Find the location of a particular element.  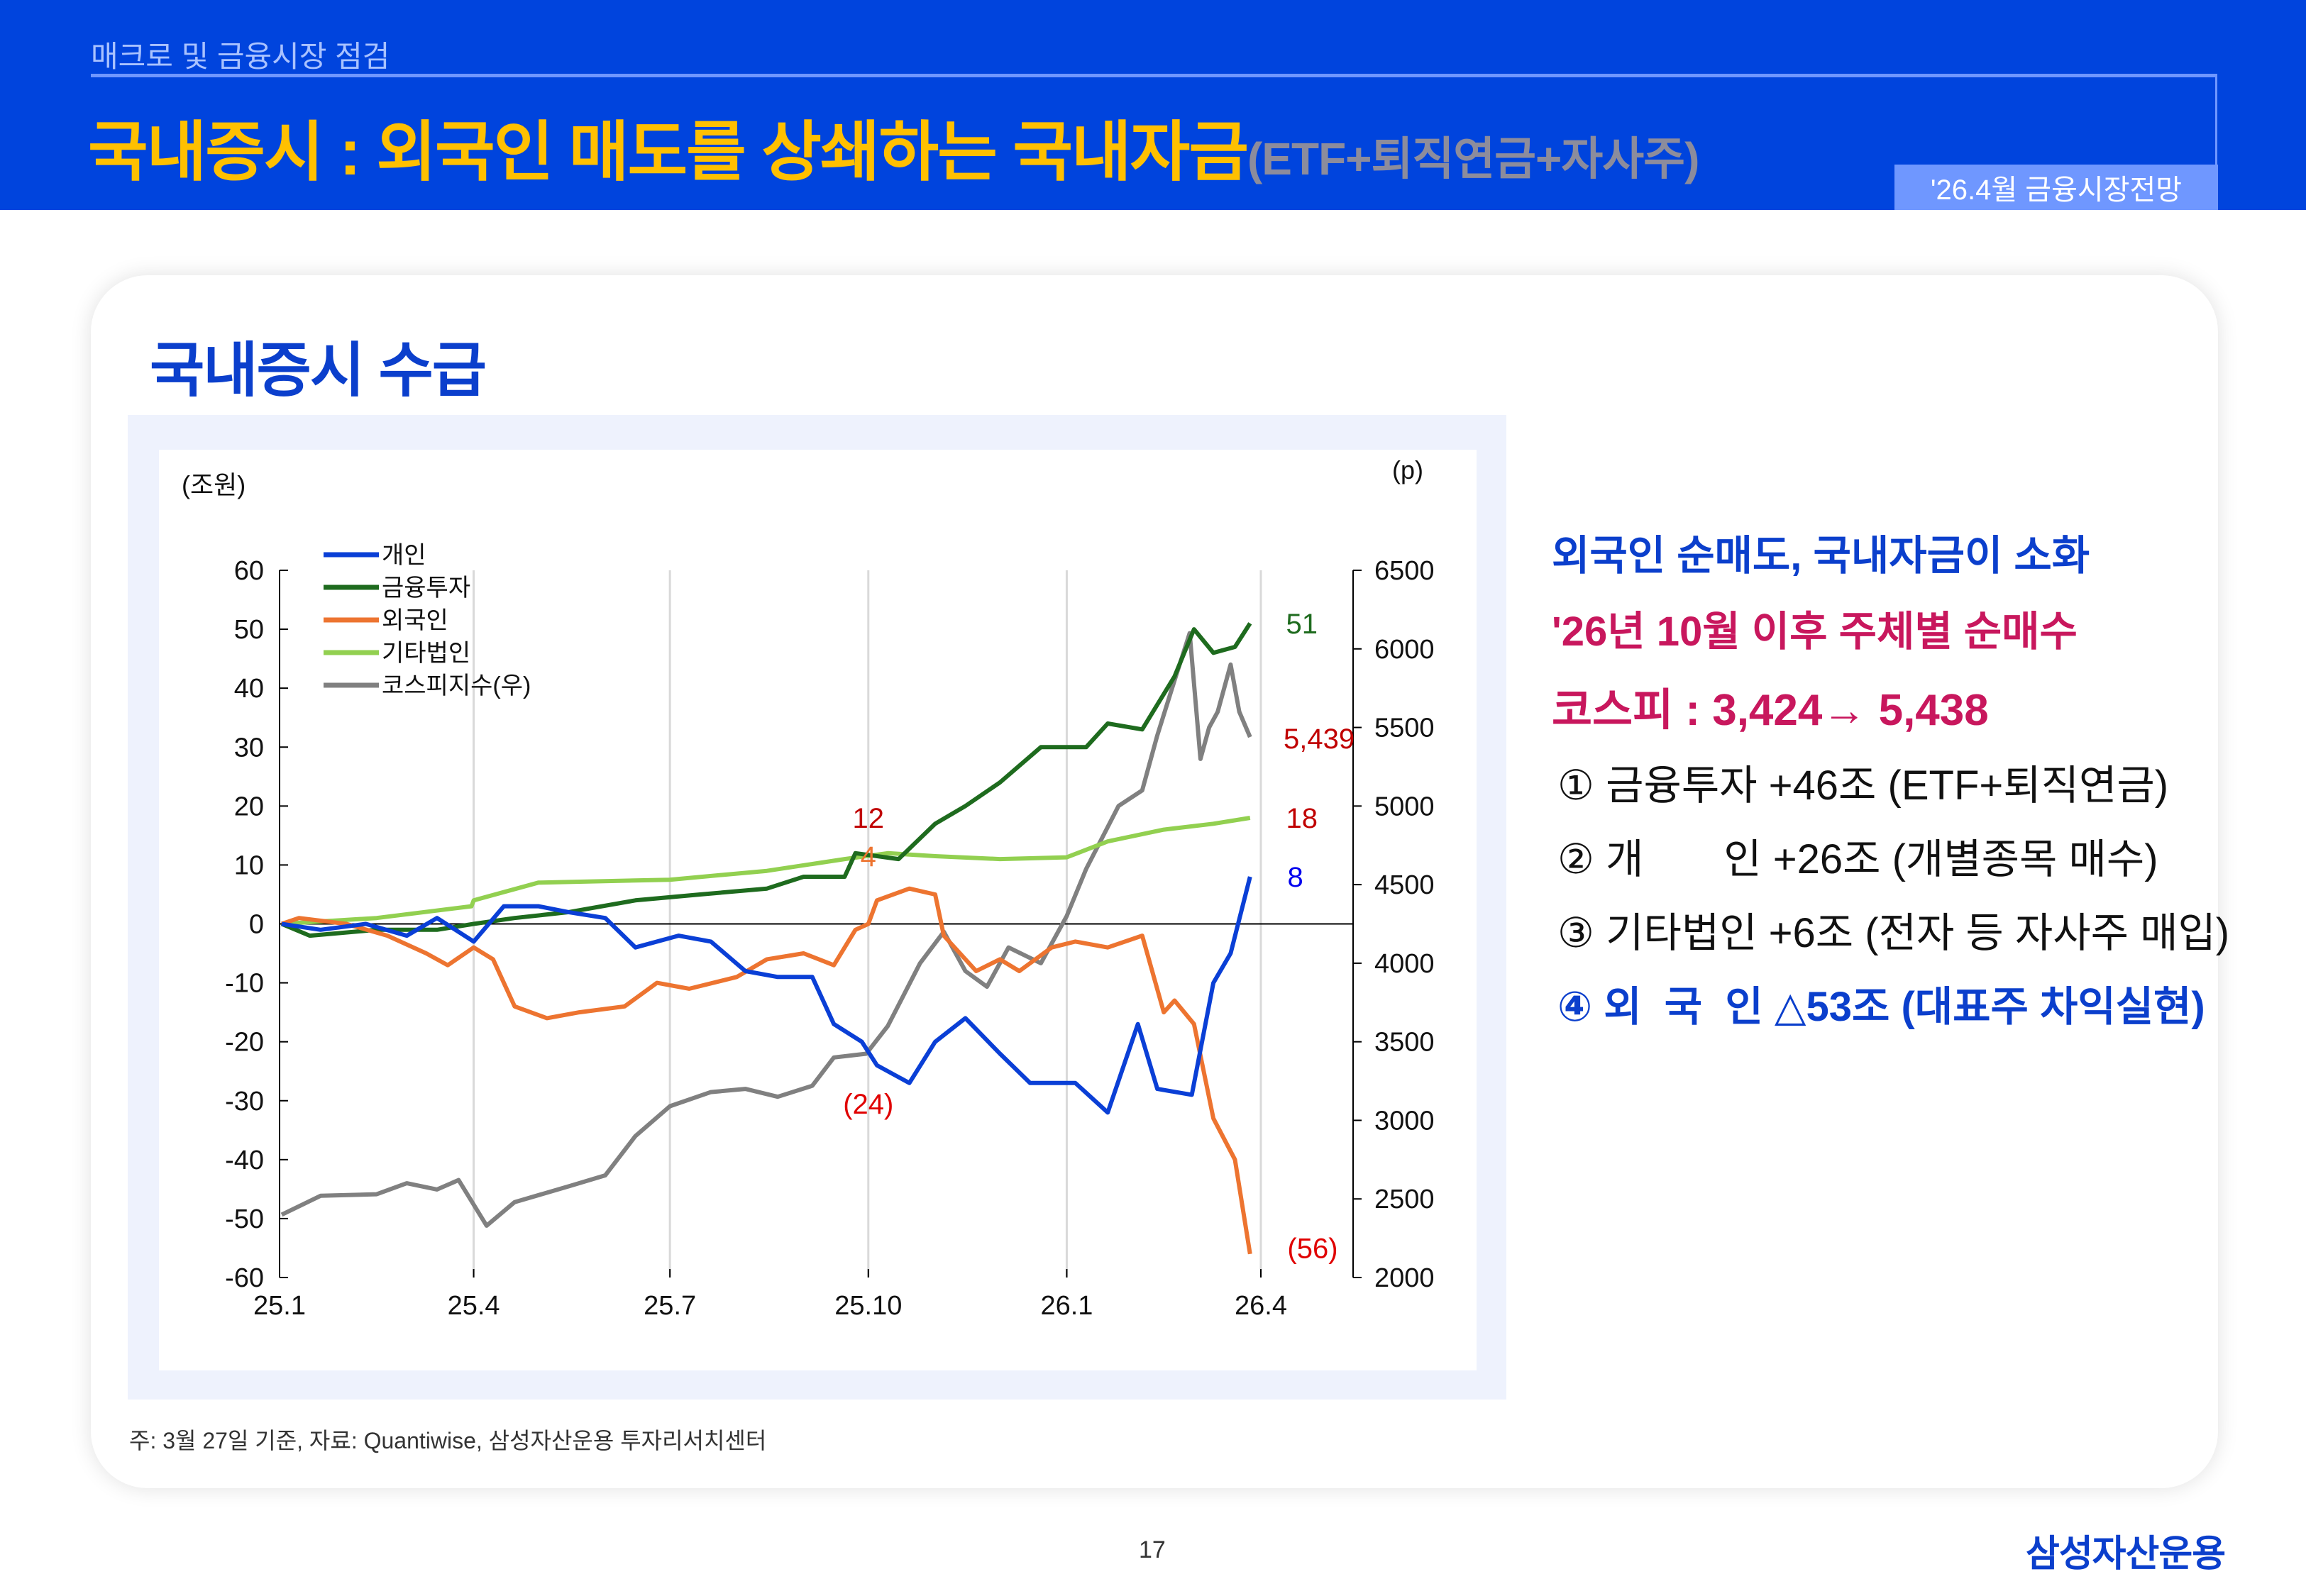

summary-headline: 외국인 순매도, 국내자금이 소화 is located at coordinates (1821, 556).